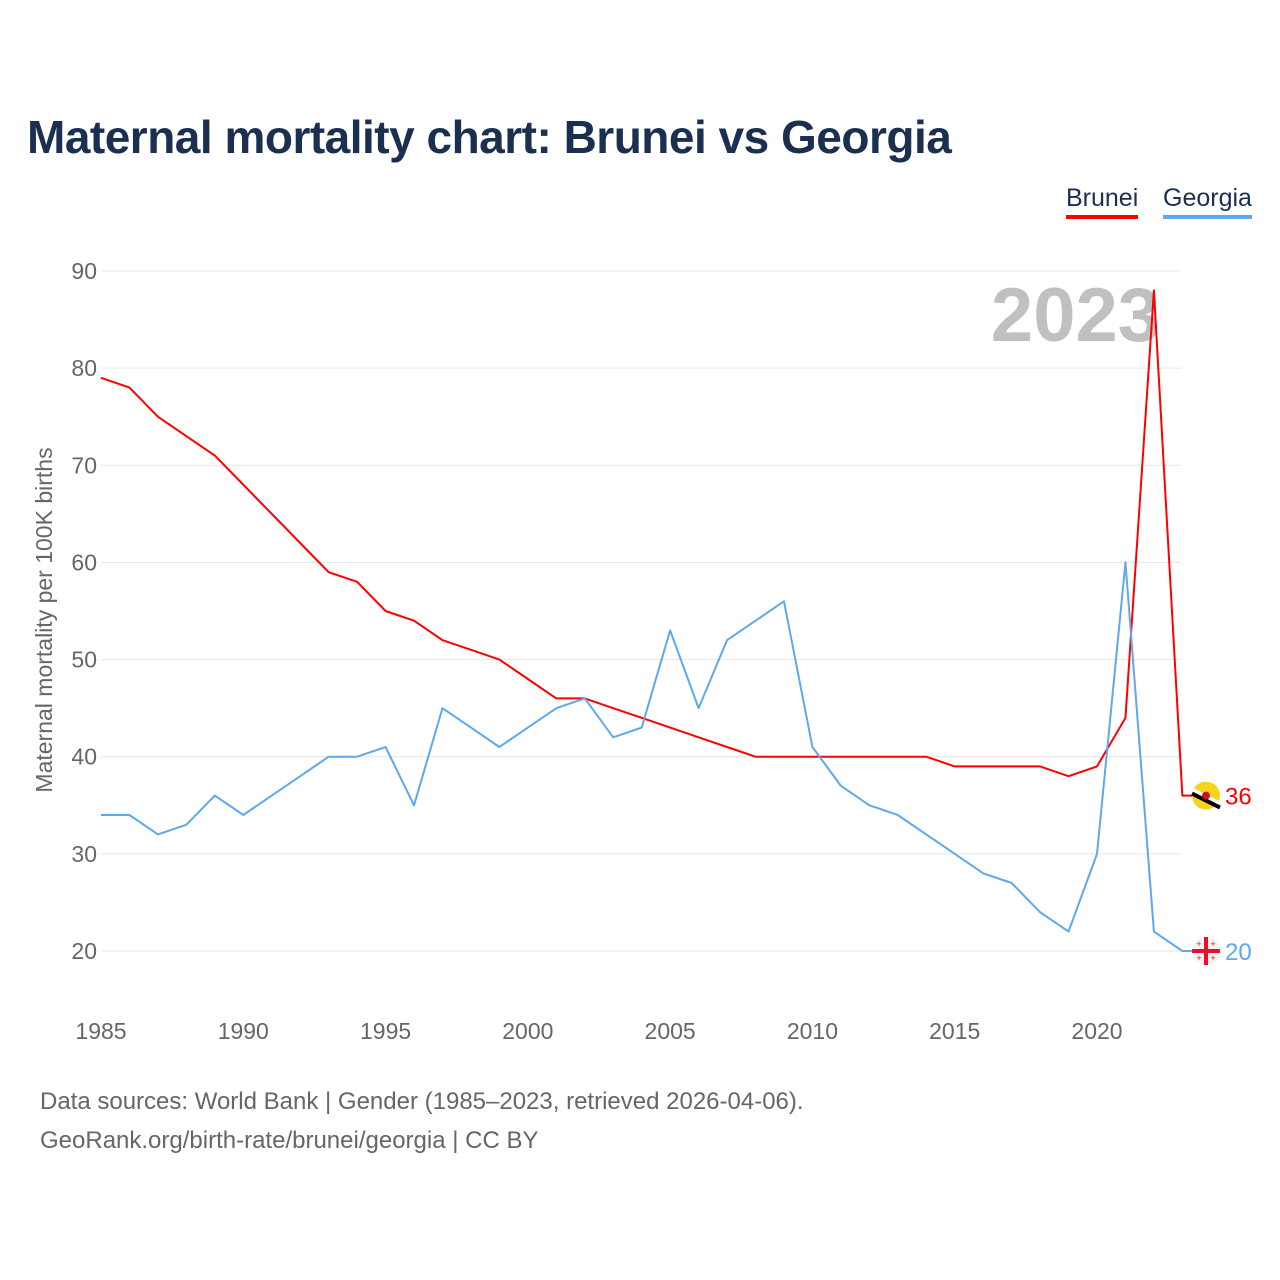 The height and width of the screenshot is (1280, 1280). Describe the element at coordinates (84, 951) in the screenshot. I see `y-tick-label: 20` at that location.